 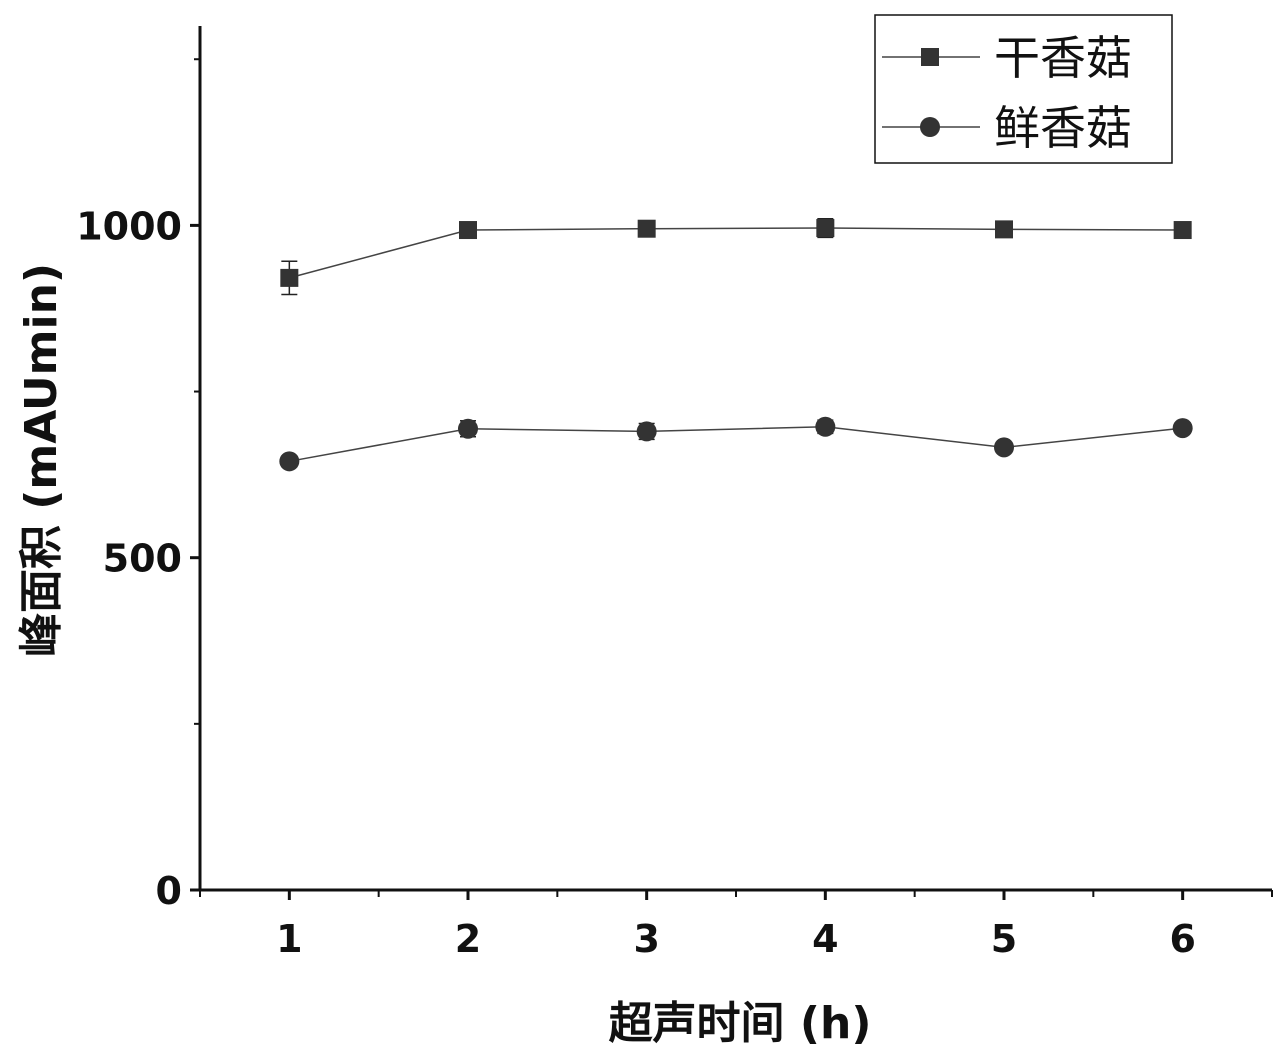 I want to click on legend-marker-fresh, so click(x=930, y=127).